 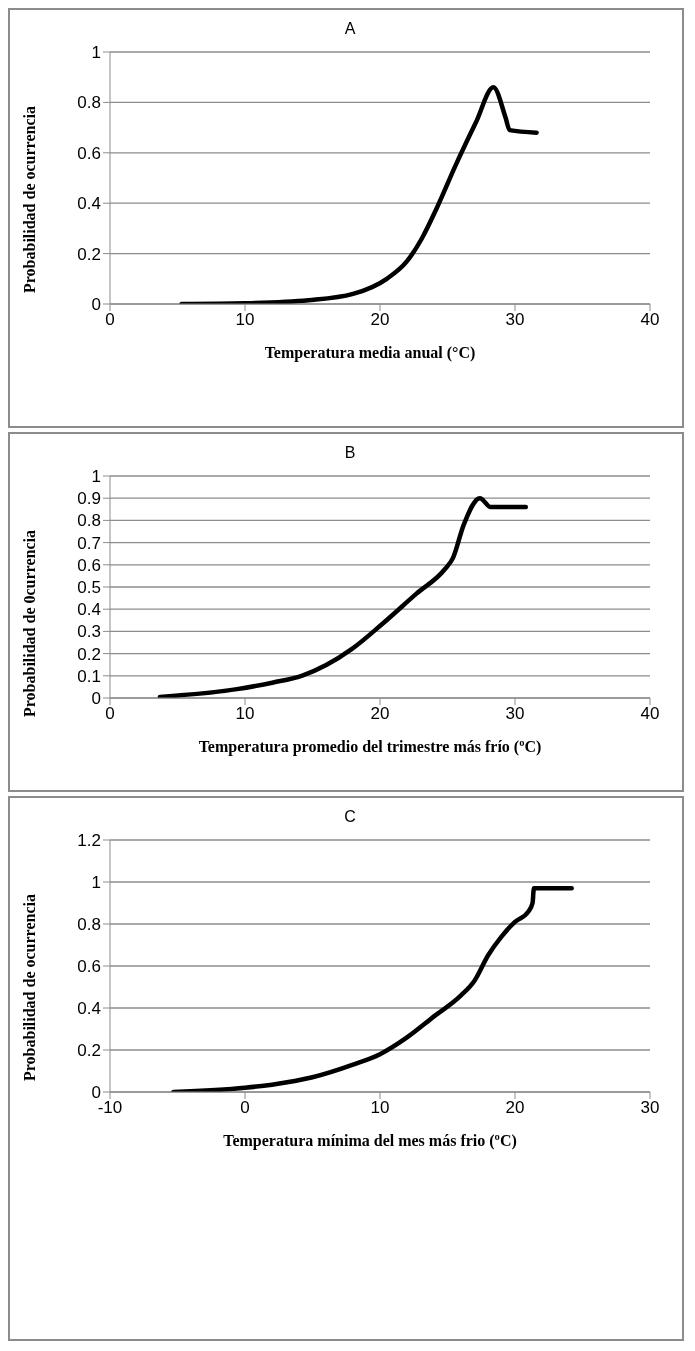 What do you see at coordinates (350, 817) in the screenshot?
I see `chart-title: C` at bounding box center [350, 817].